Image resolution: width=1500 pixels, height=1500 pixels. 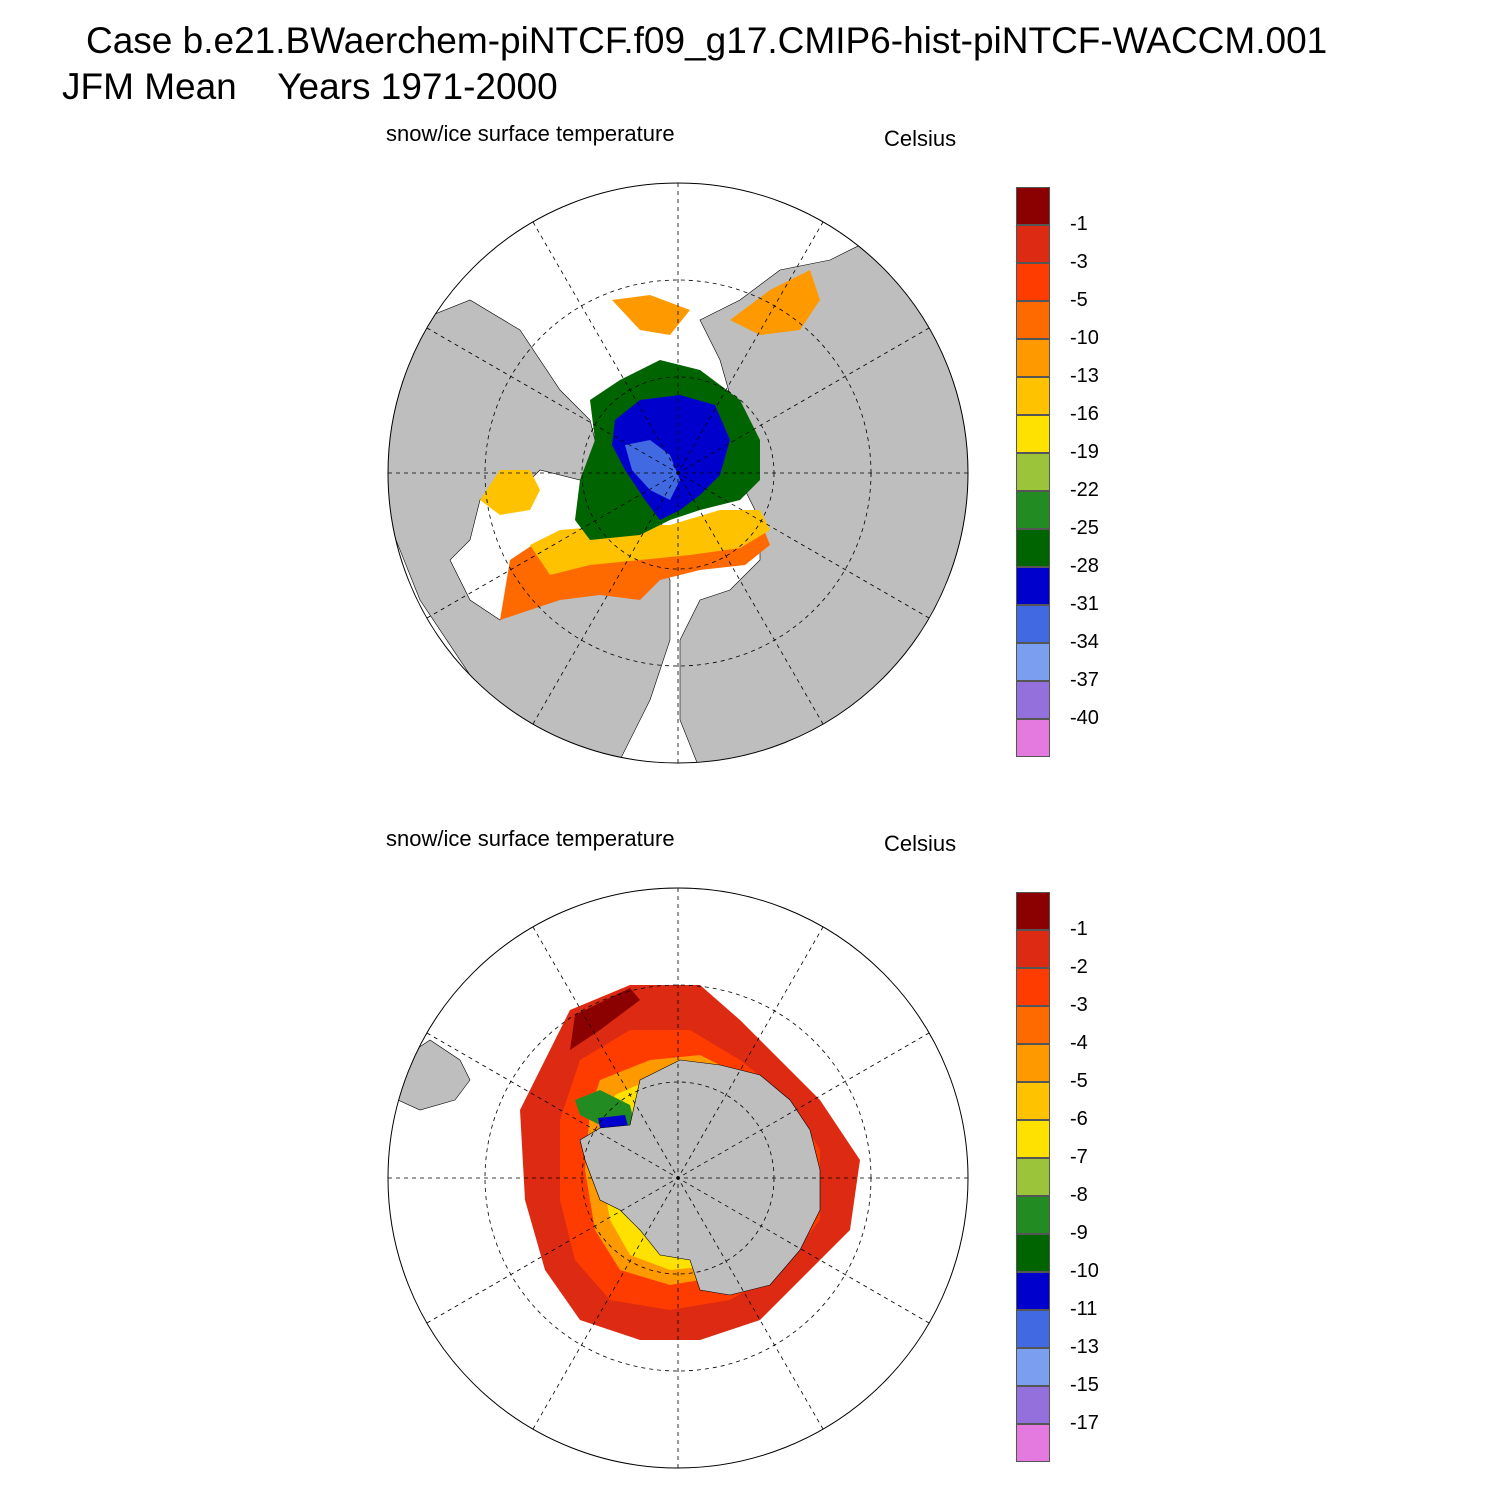 What do you see at coordinates (510, 492) in the screenshot?
I see `north-ice-hudson` at bounding box center [510, 492].